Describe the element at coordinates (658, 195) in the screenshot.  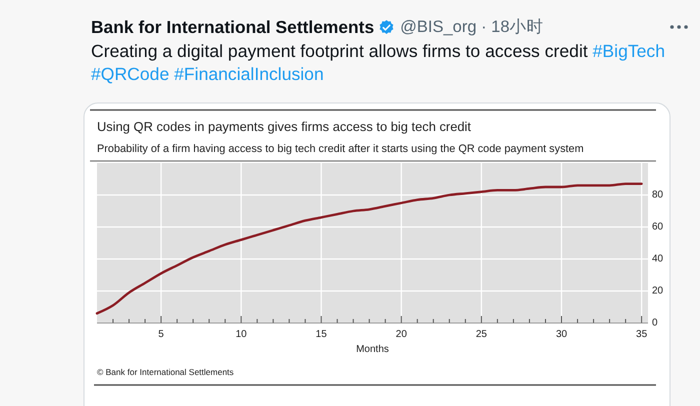
I see `y-tick-label: 80` at that location.